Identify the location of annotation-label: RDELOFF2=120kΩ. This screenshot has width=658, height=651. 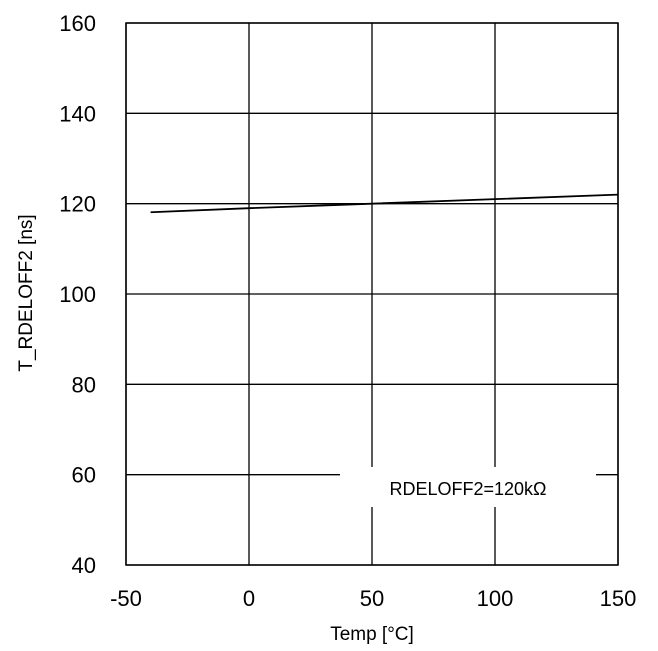
(467, 489).